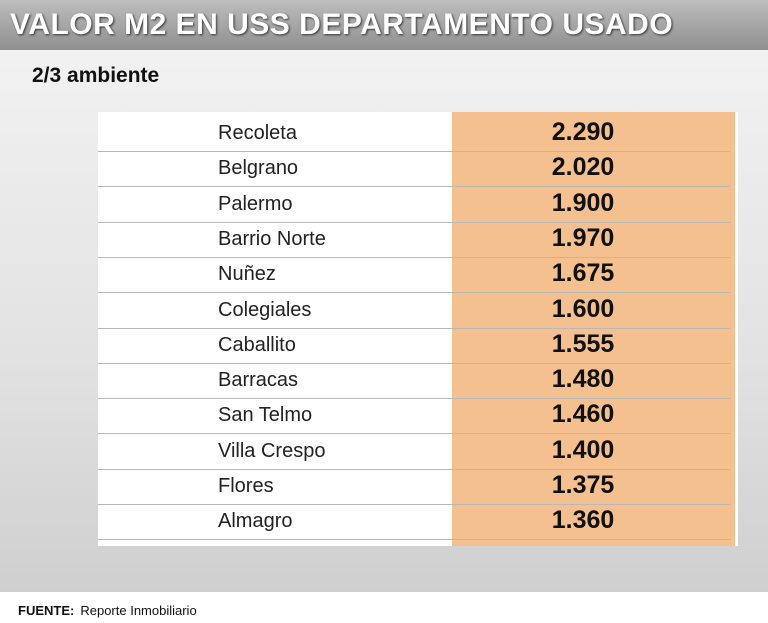  Describe the element at coordinates (265, 415) in the screenshot. I see `neighborhood: San Telmo` at that location.